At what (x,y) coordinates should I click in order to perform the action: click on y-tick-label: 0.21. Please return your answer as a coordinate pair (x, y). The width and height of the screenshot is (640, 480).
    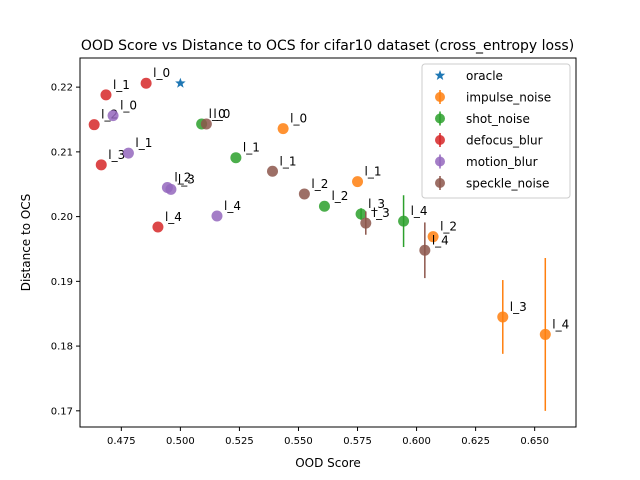
    Looking at the image, I should click on (62, 152).